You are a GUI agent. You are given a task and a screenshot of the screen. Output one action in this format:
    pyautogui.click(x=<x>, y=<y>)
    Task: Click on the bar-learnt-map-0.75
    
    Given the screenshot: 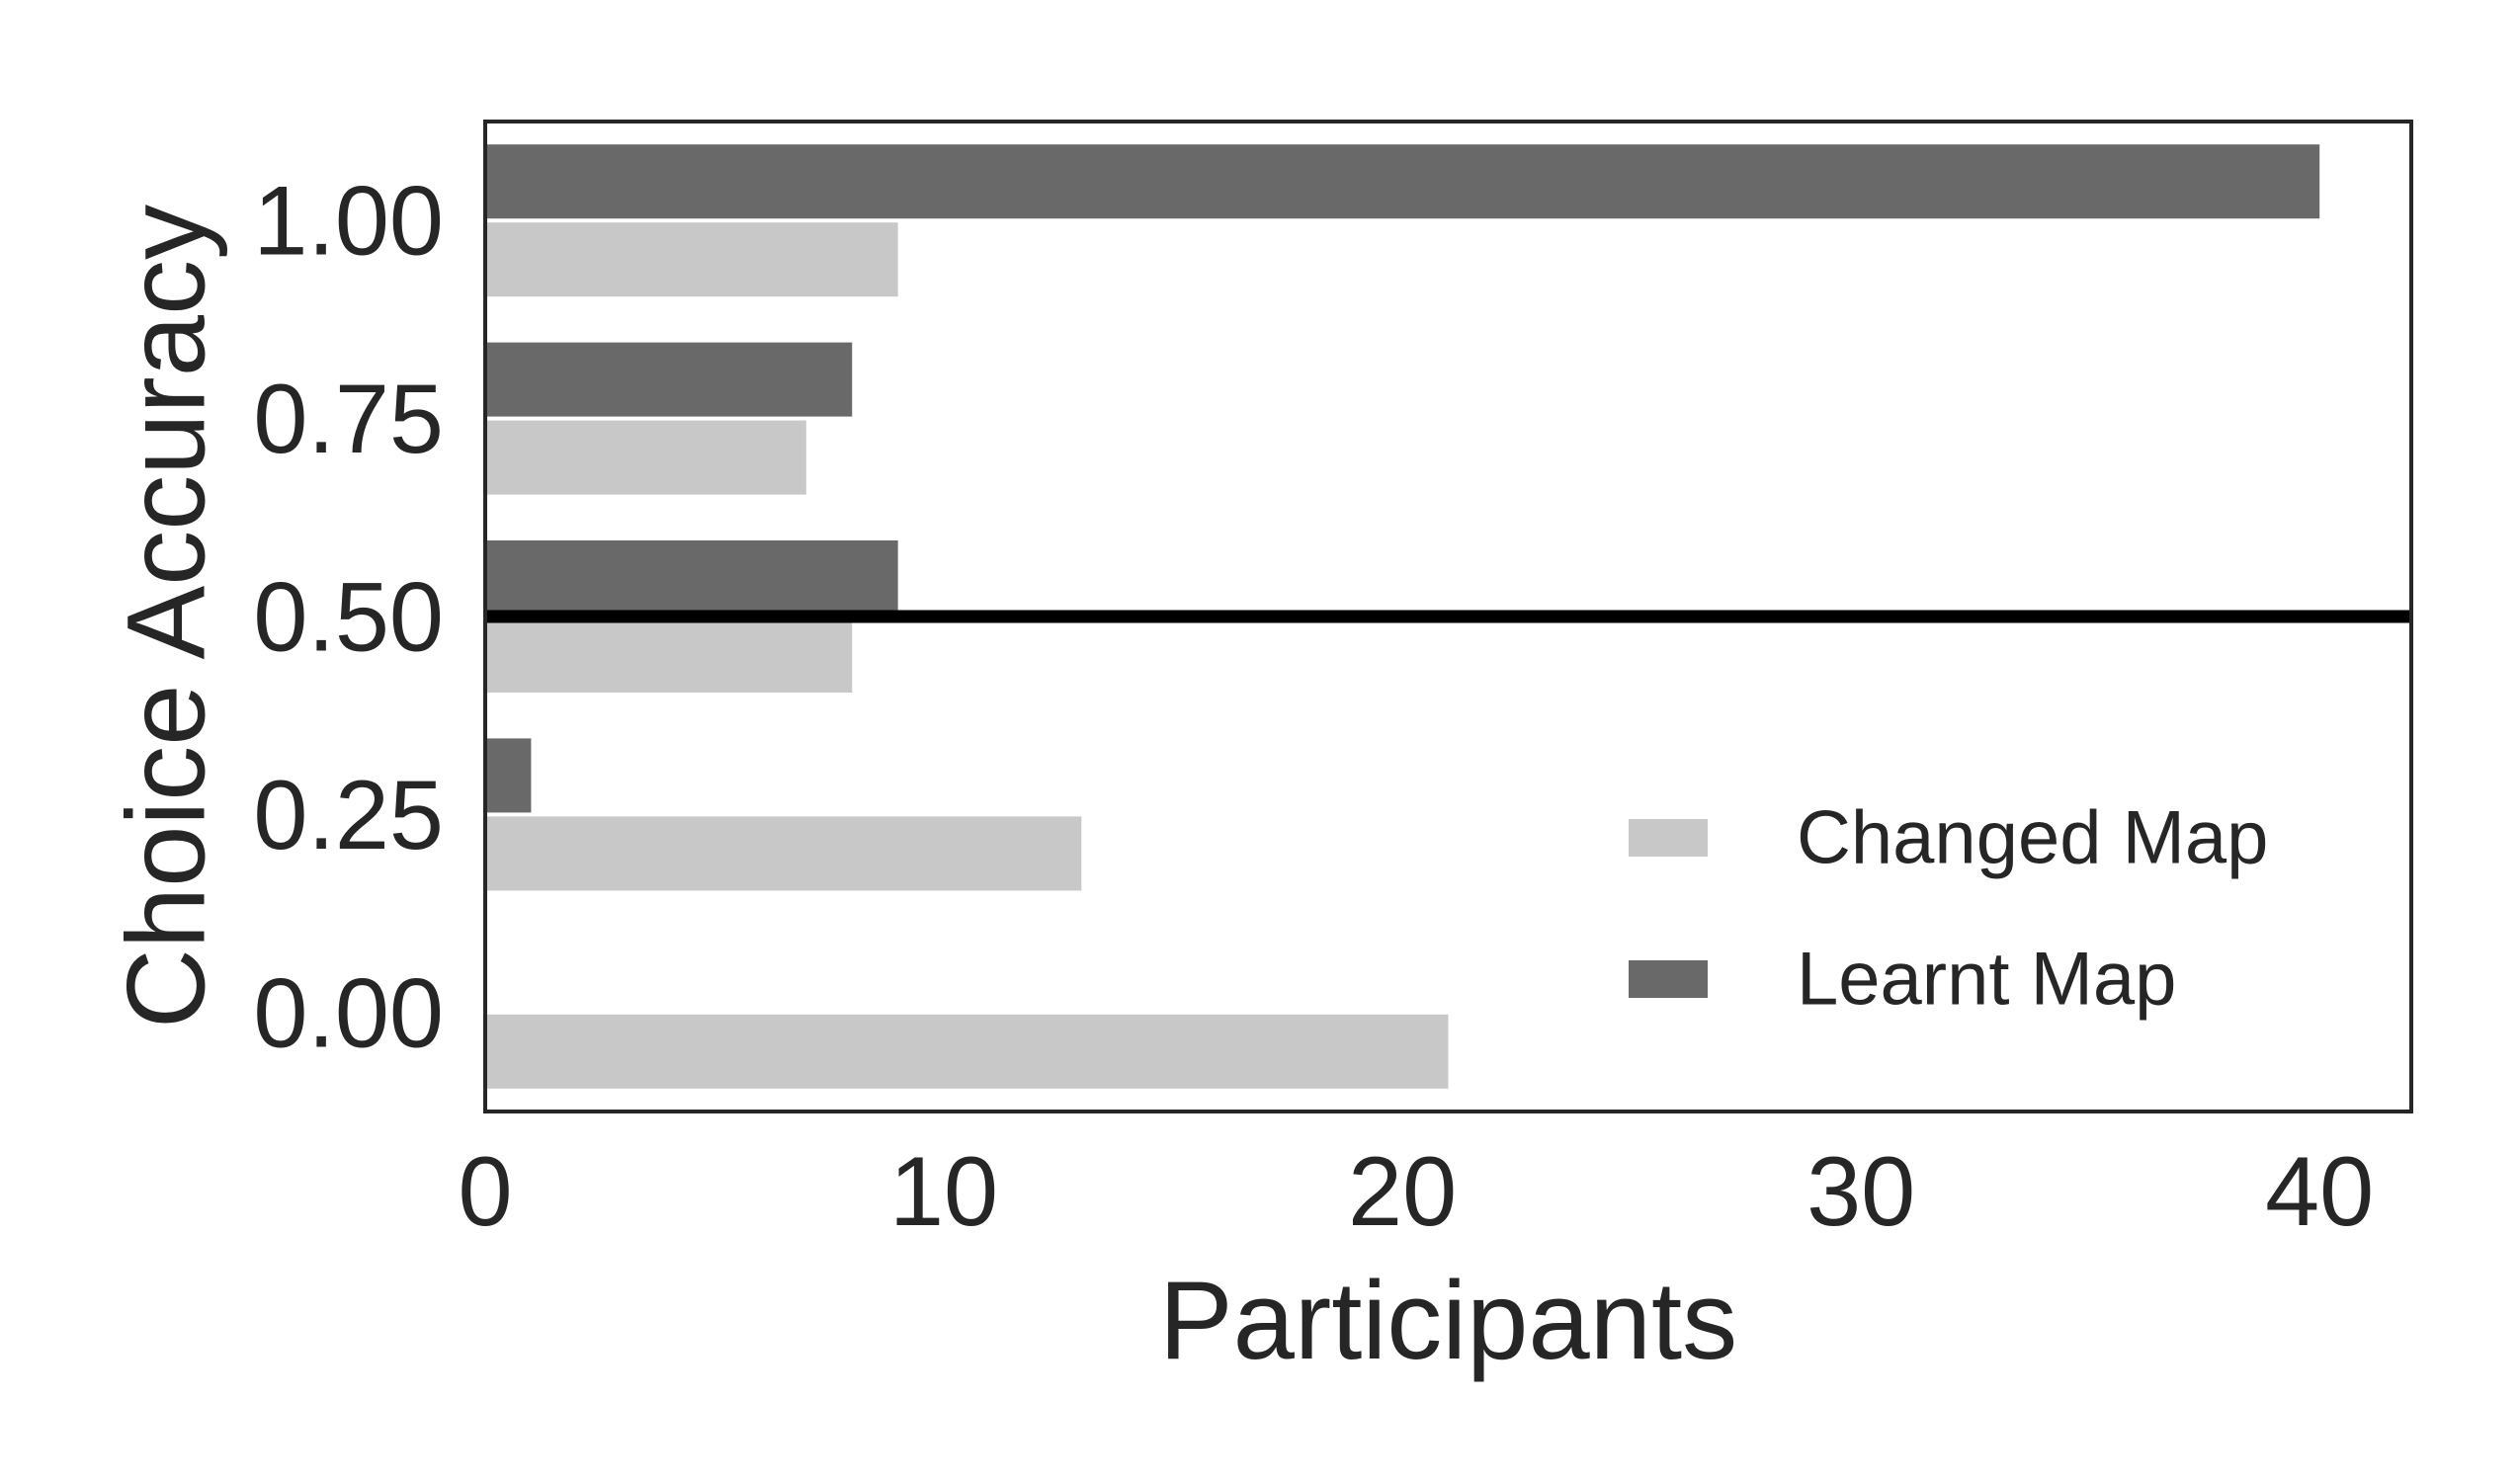 What is the action you would take?
    pyautogui.click(x=669, y=379)
    